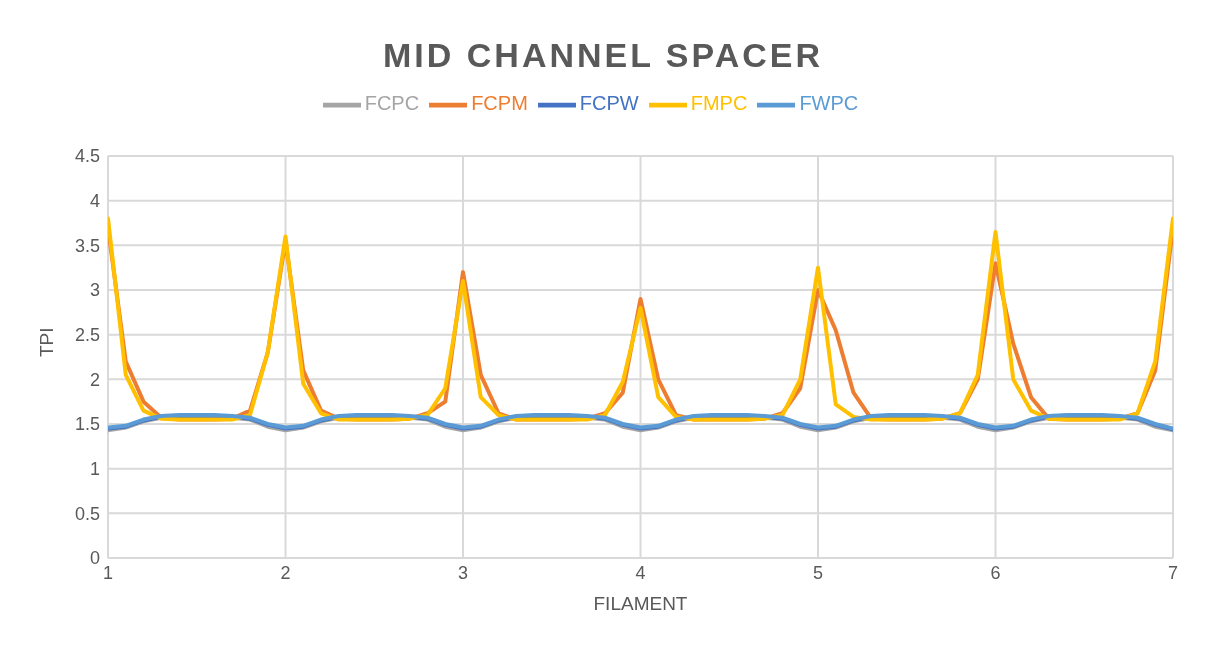 The image size is (1209, 651). I want to click on legend-label: FCPC, so click(392, 103).